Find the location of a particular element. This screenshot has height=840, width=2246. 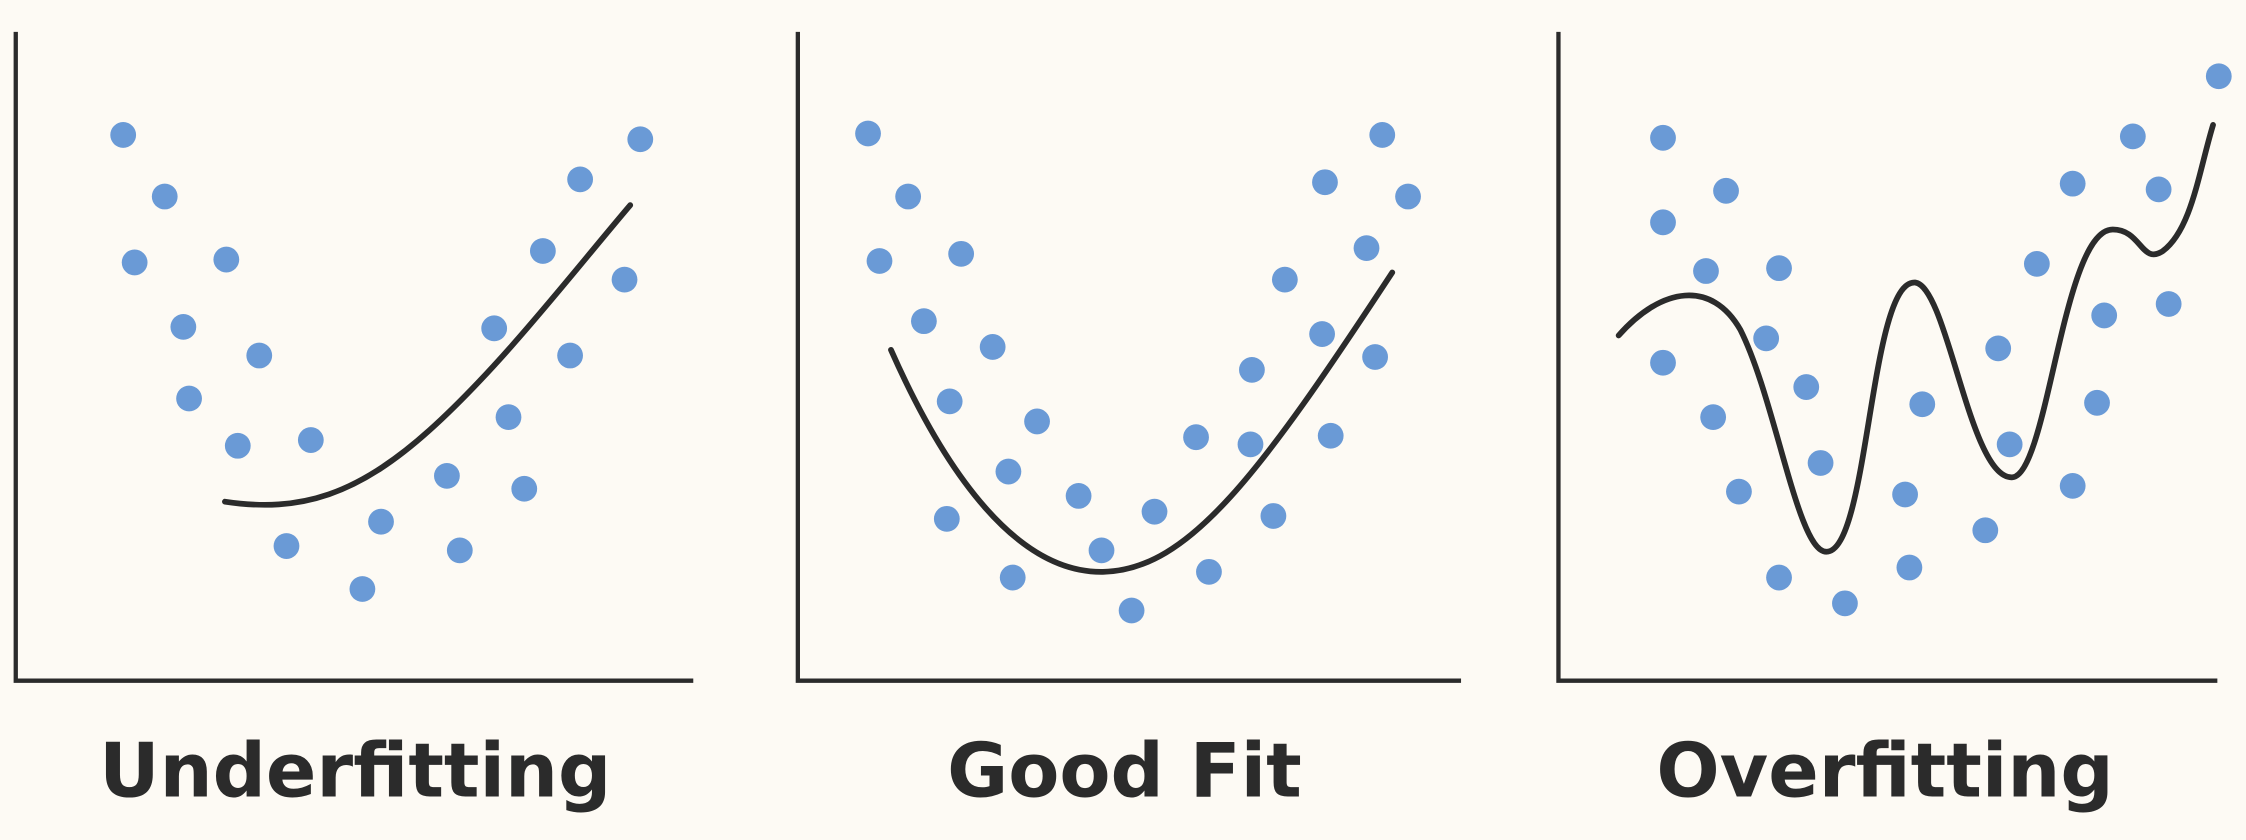

panel-title: Overfitting is located at coordinates (1884, 771).